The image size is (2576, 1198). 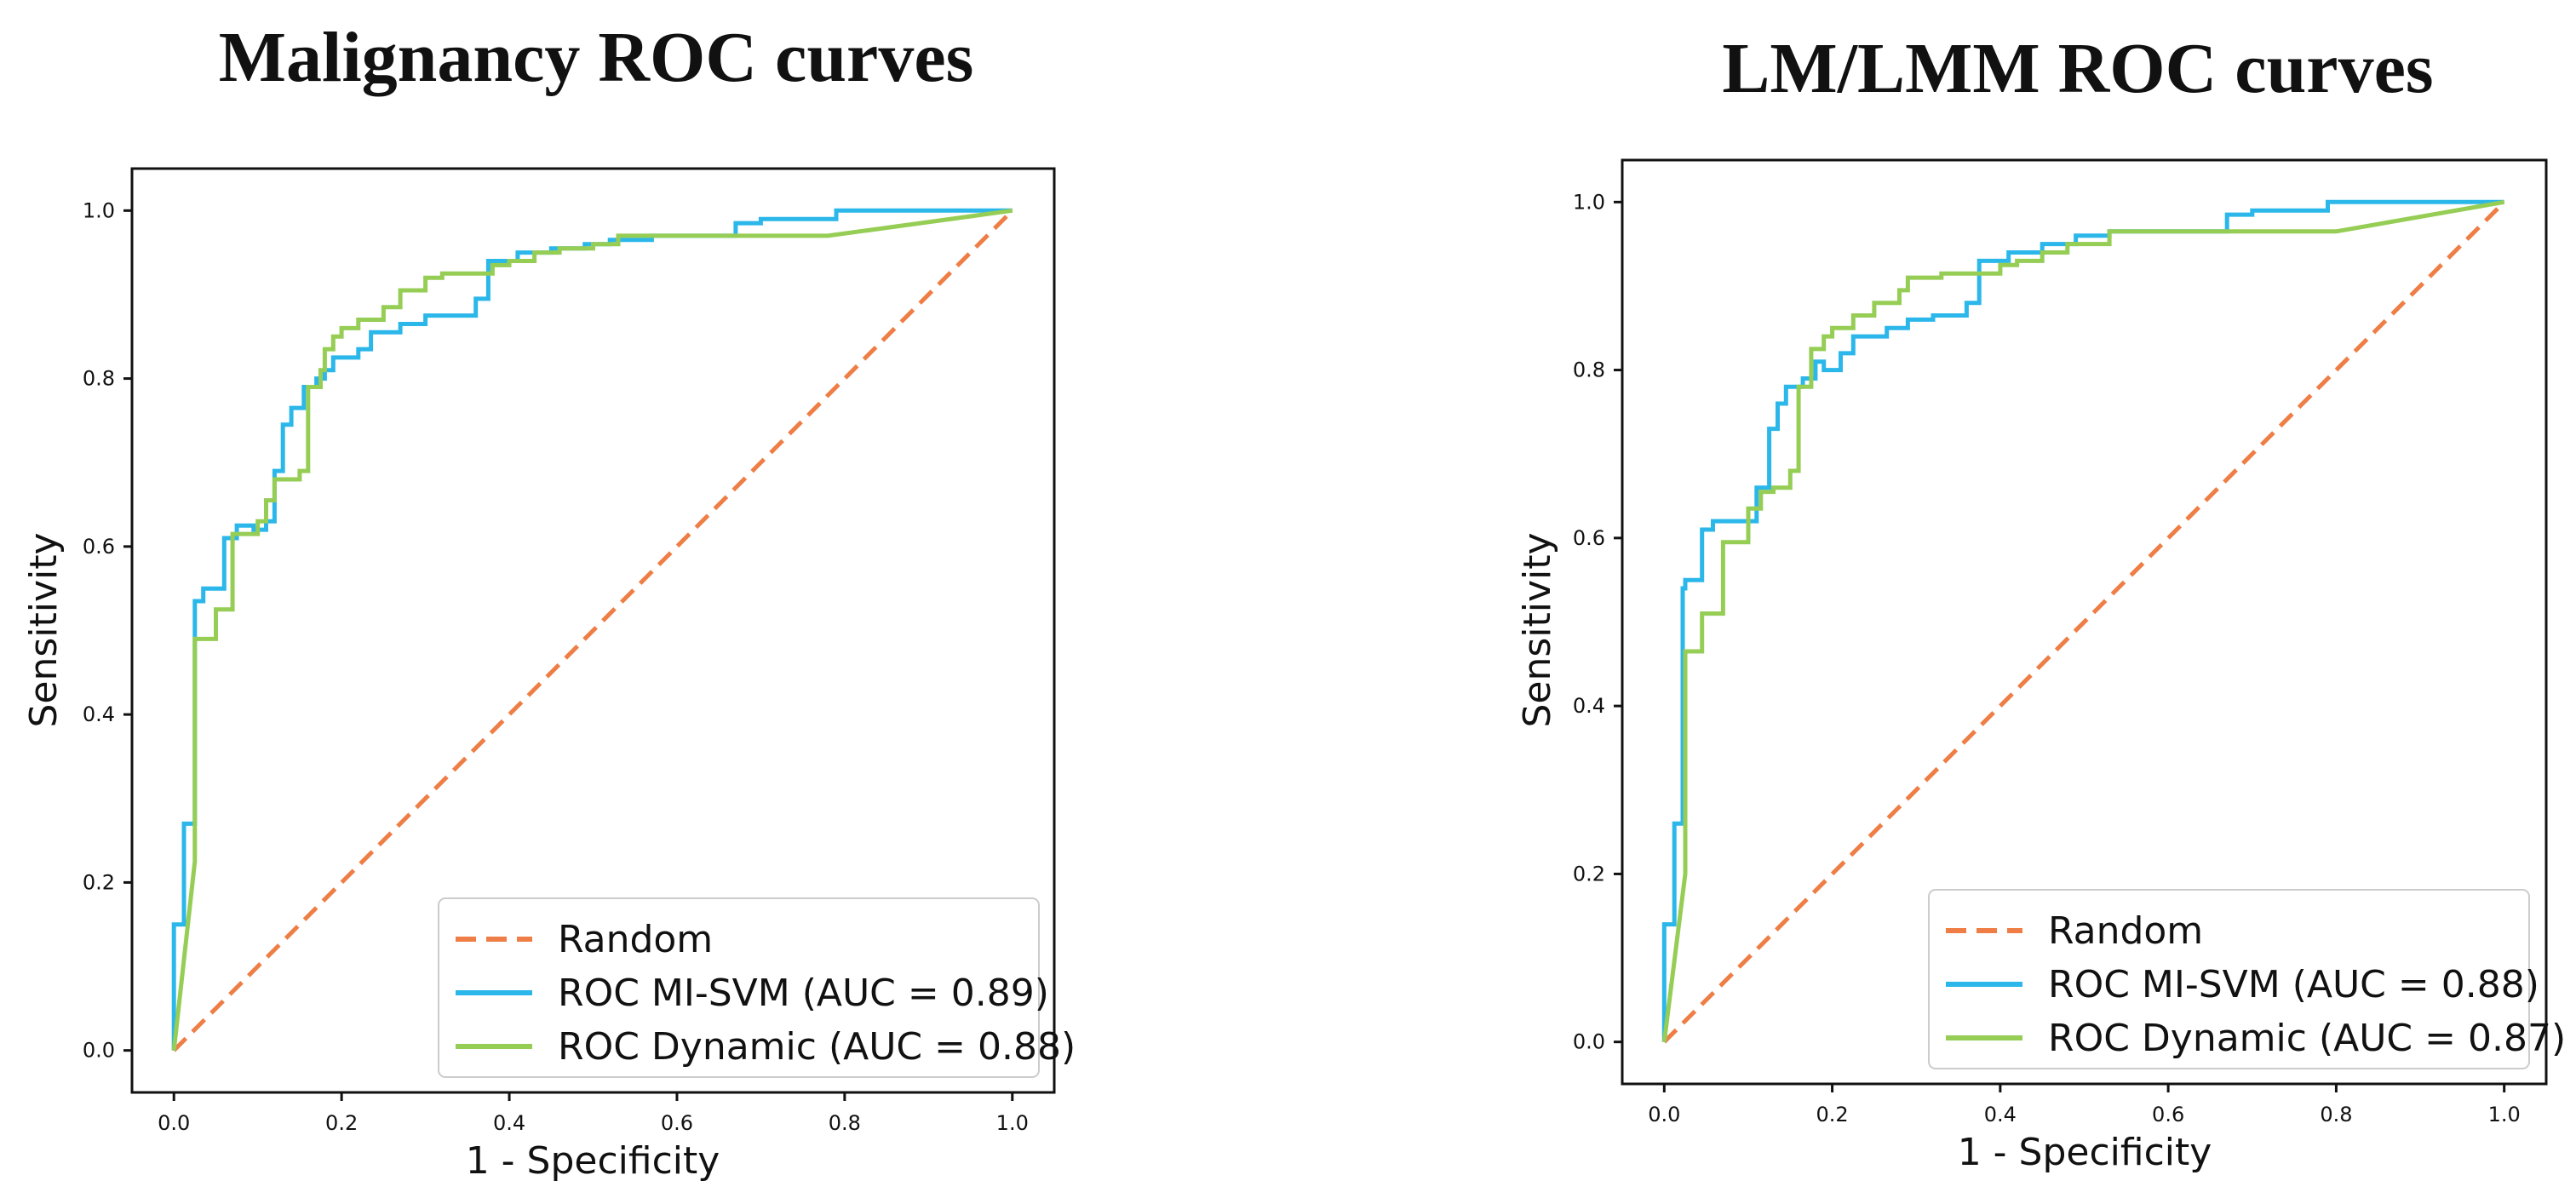 What do you see at coordinates (817, 1047) in the screenshot?
I see `legend-label-dynamic: ROC Dynamic (AUC = 0.88)` at bounding box center [817, 1047].